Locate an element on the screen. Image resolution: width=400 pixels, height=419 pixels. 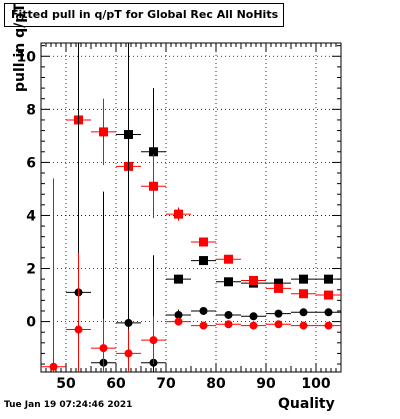
y-tick-label: 0 is located at coordinates (31, 323).